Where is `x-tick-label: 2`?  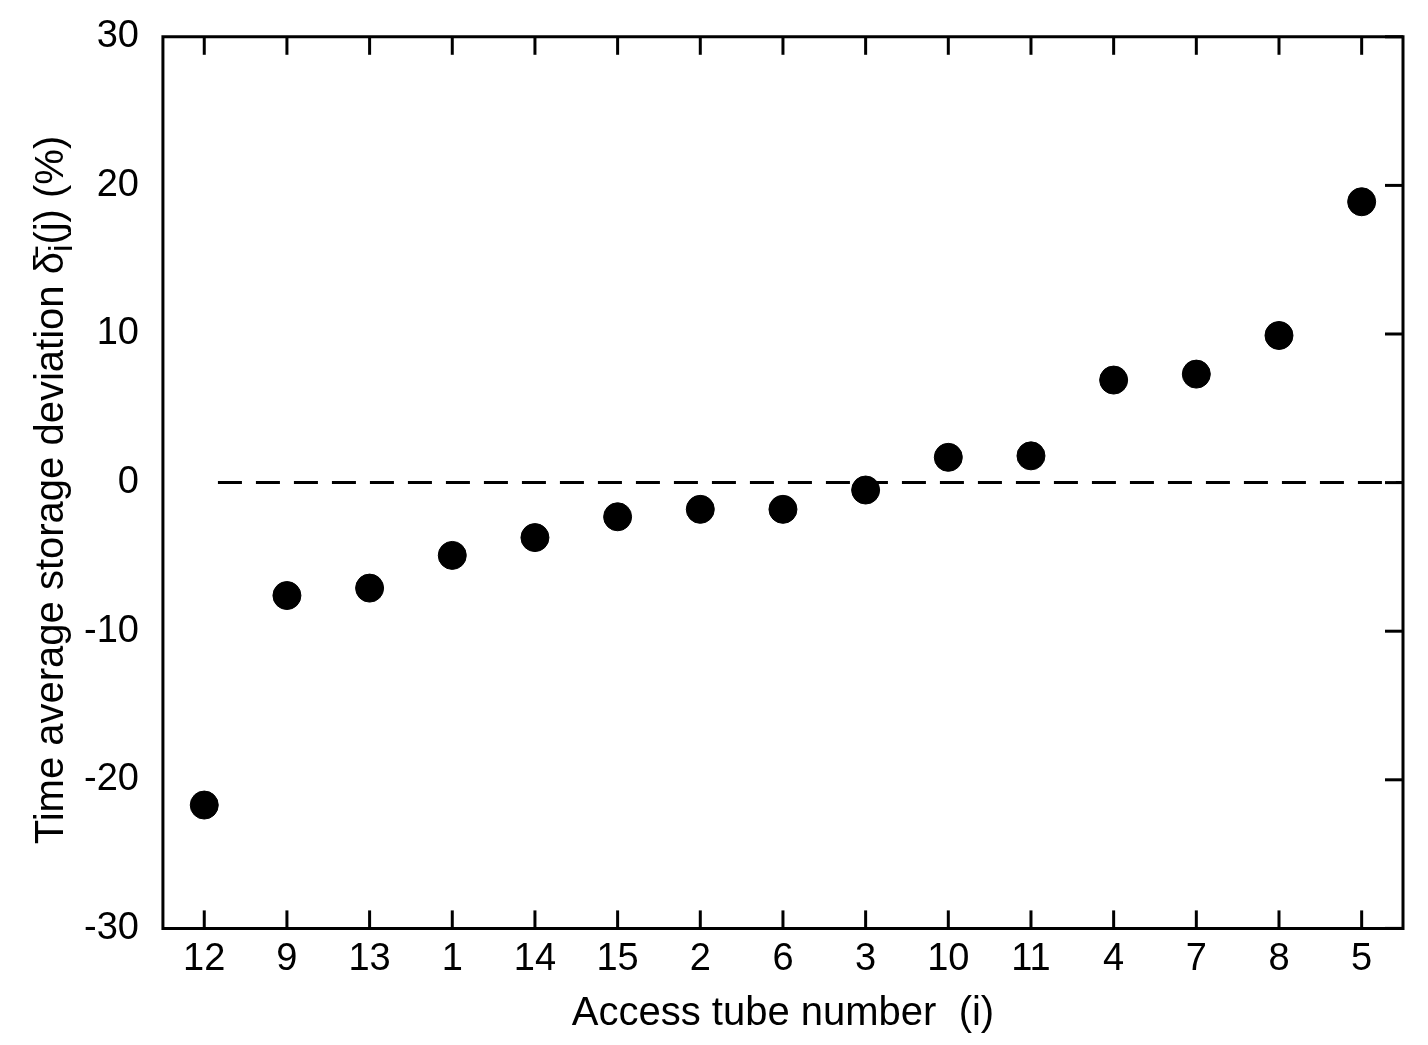 x-tick-label: 2 is located at coordinates (700, 956).